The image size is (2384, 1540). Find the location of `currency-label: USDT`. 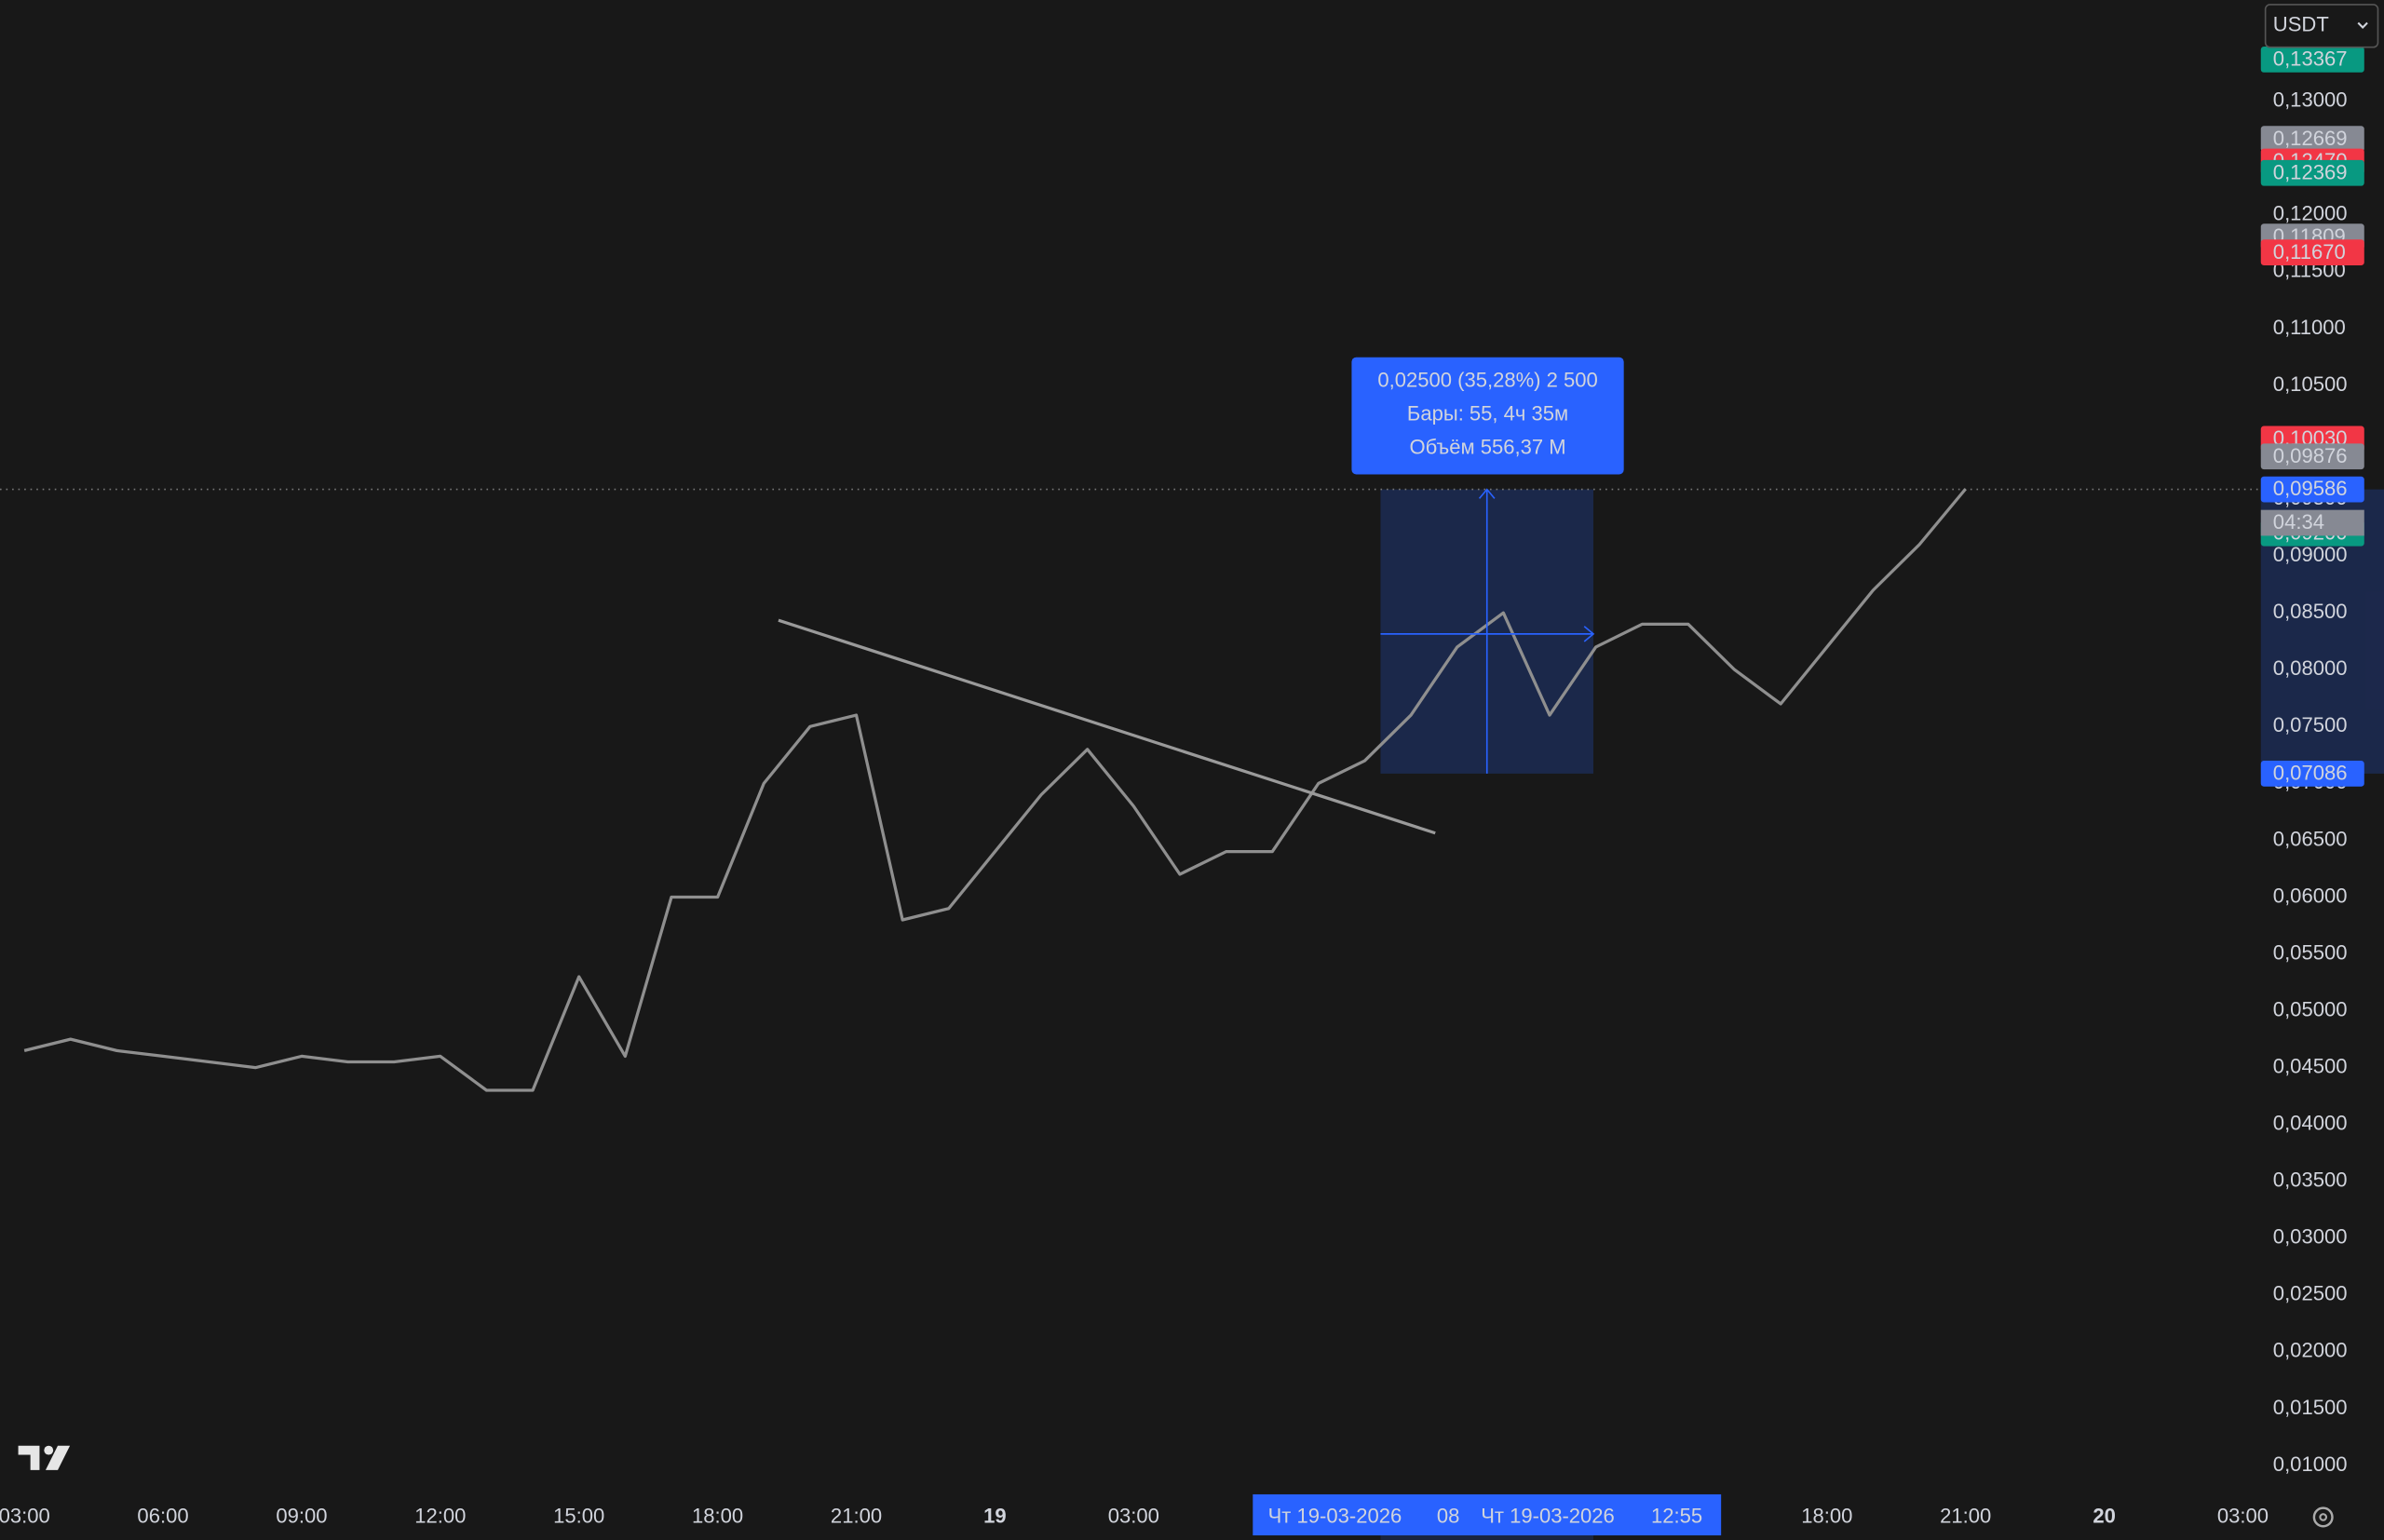

currency-label: USDT is located at coordinates (2301, 25).